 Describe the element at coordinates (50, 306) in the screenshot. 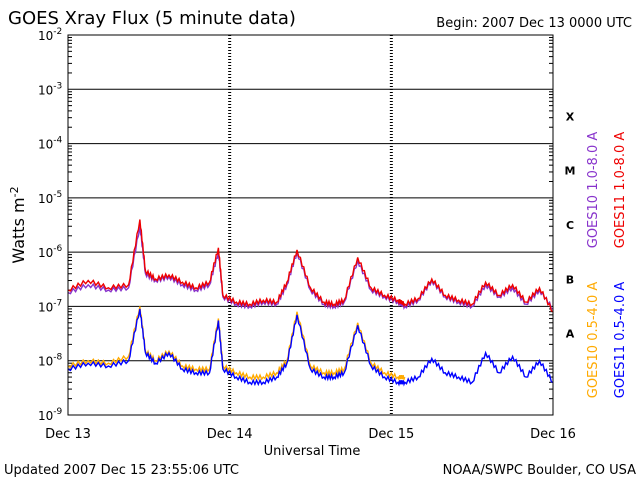

I see `y-tick-label: 10⁻⁷` at that location.